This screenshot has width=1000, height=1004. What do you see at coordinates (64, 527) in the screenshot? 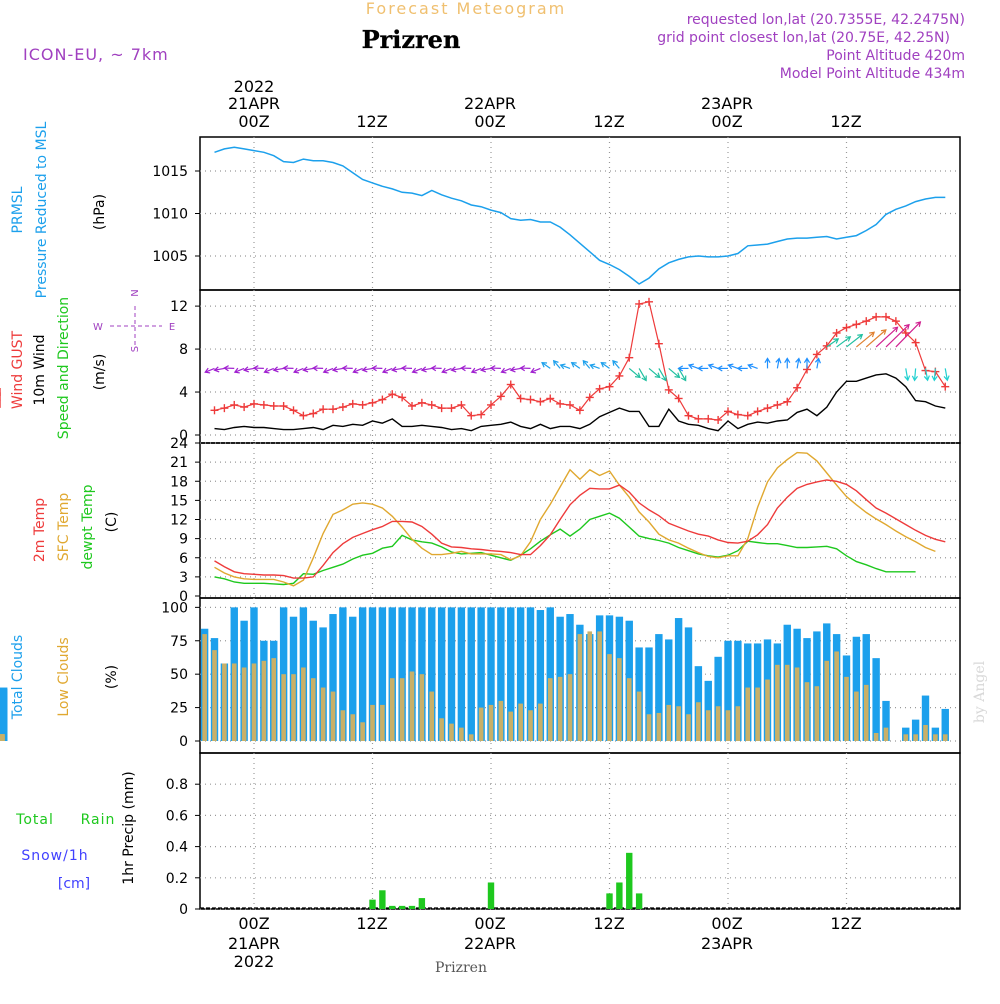
I see `sfc-temp-label: SFC Temp` at bounding box center [64, 527].